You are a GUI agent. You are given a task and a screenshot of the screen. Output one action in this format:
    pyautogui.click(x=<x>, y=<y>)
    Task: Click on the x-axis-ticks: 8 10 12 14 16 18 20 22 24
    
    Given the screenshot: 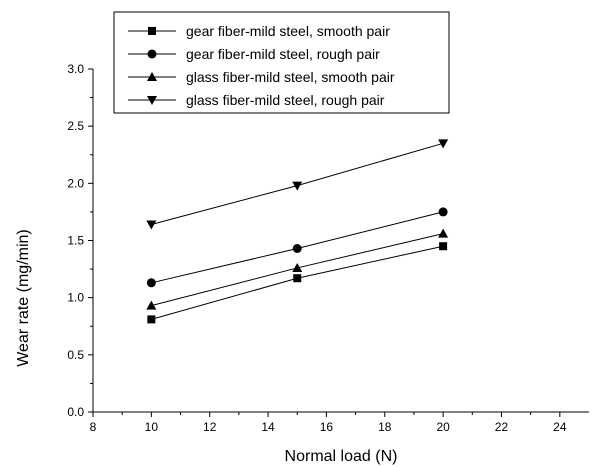 What is the action you would take?
    pyautogui.click(x=328, y=423)
    